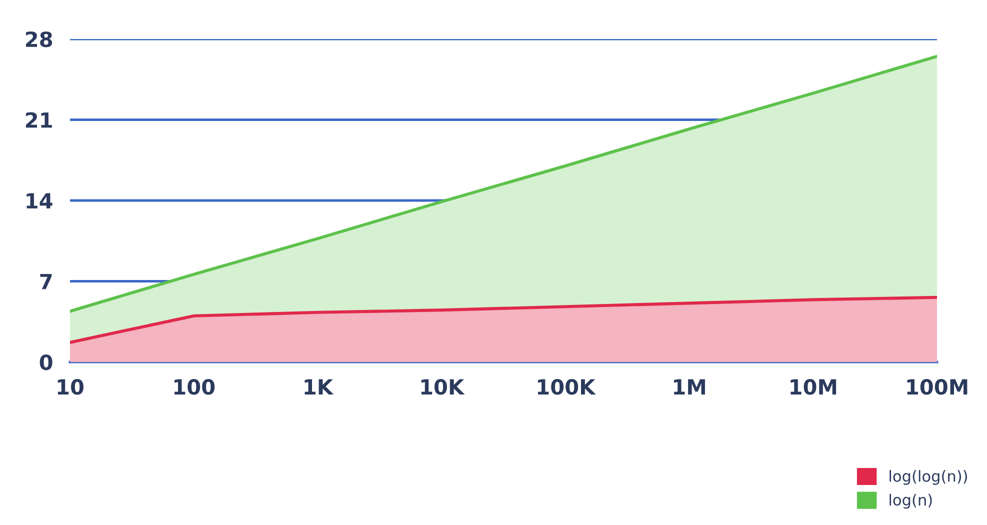  I want to click on x-tick-label: 10, so click(71, 387).